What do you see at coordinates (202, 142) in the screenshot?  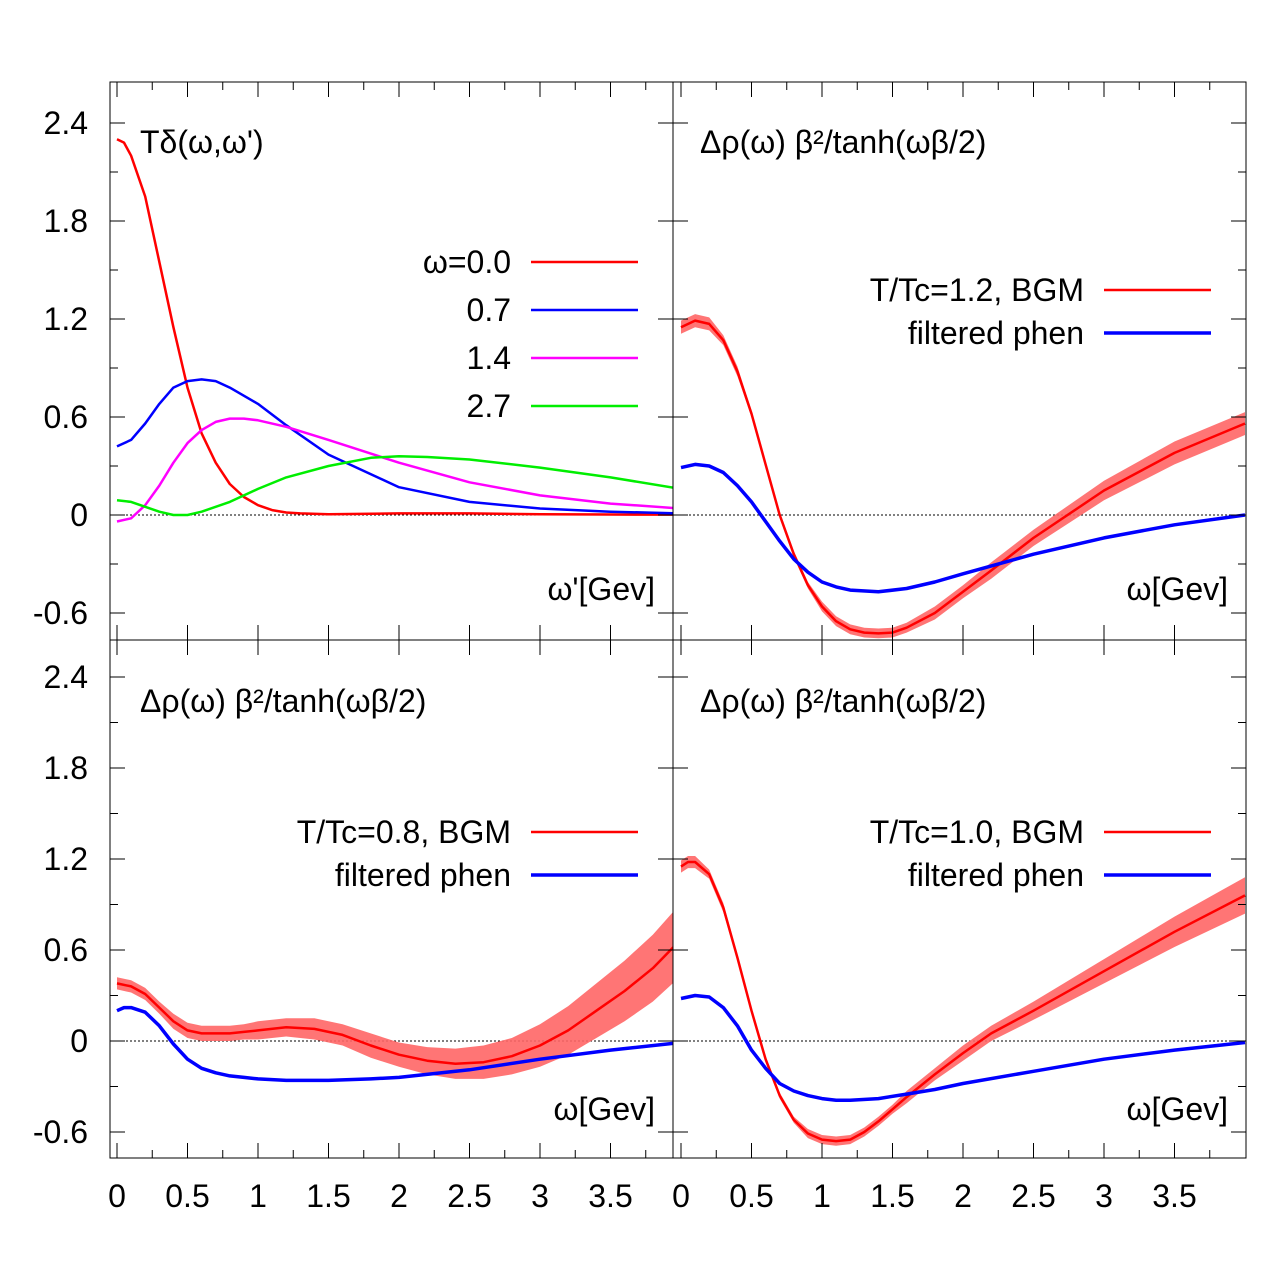 I see `panel-title: Tδ(ω,ω')` at bounding box center [202, 142].